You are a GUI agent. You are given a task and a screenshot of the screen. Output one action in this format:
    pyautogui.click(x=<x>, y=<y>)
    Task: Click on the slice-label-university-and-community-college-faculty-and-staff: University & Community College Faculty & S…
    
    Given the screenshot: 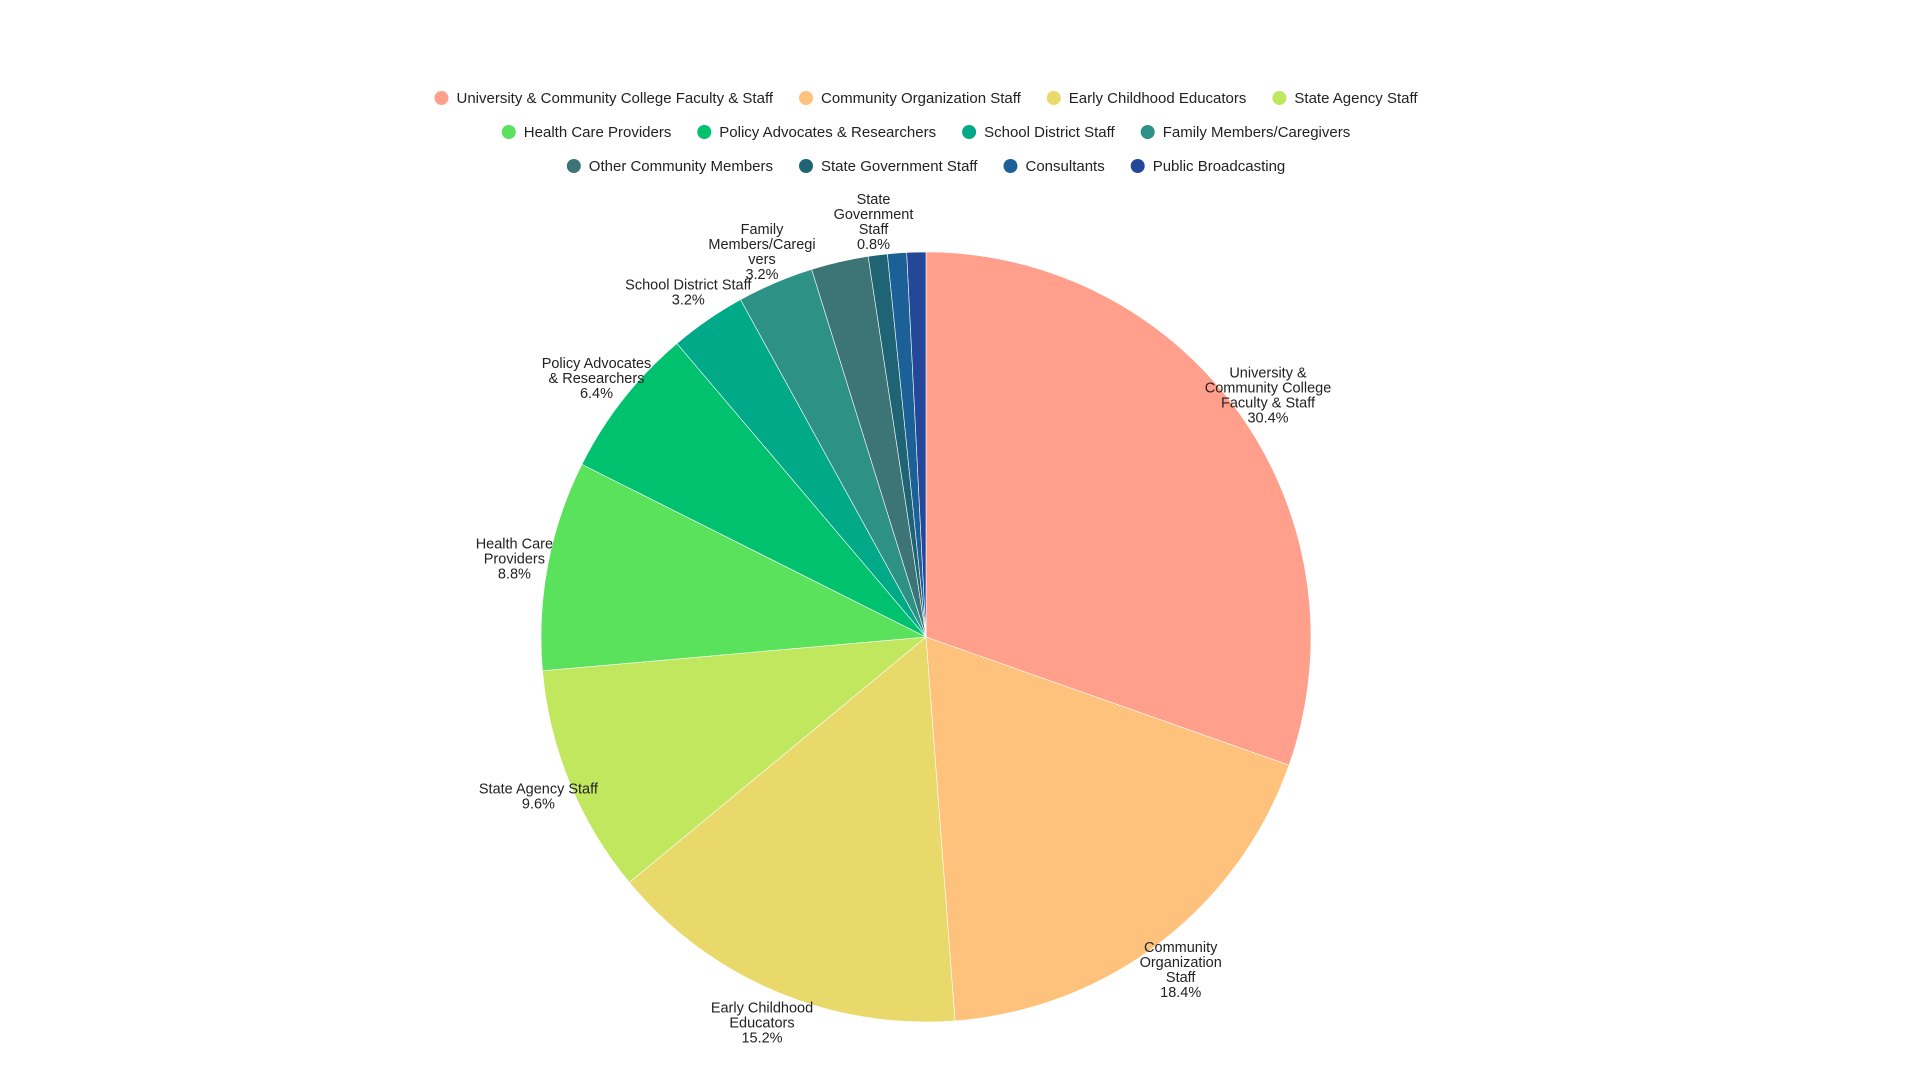 What is the action you would take?
    pyautogui.click(x=1268, y=396)
    